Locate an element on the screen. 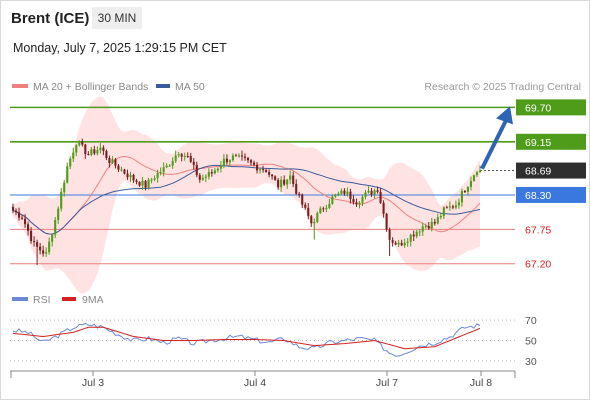  rsi-ma-legend-swatch is located at coordinates (69, 299).